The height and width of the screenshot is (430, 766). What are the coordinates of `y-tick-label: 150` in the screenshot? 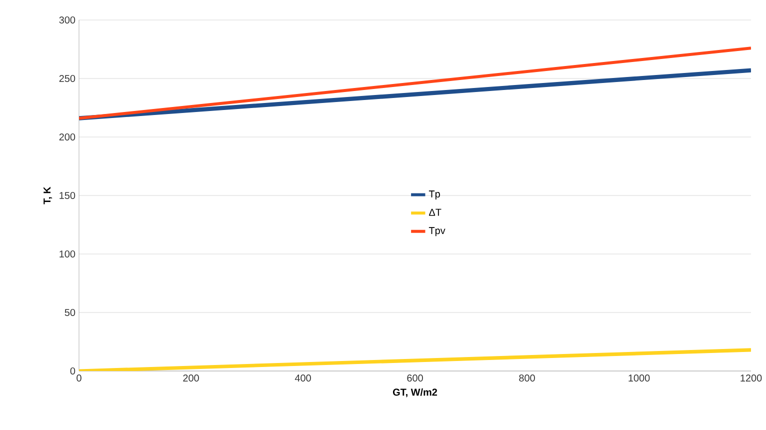 It's located at (68, 196).